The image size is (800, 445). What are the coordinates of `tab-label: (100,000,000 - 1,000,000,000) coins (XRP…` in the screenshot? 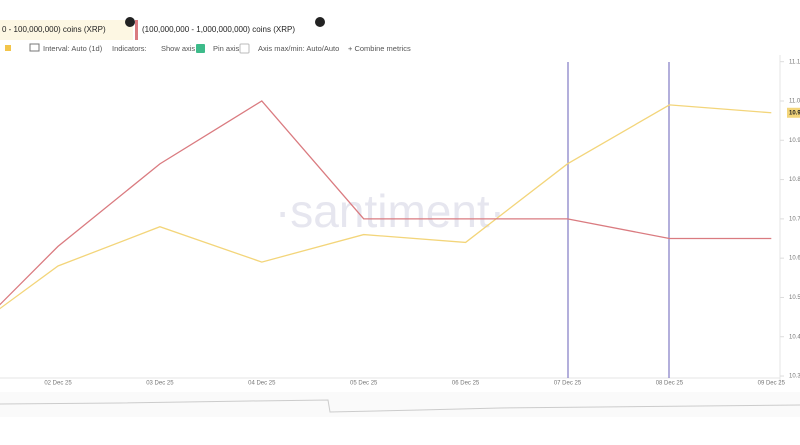 It's located at (218, 29).